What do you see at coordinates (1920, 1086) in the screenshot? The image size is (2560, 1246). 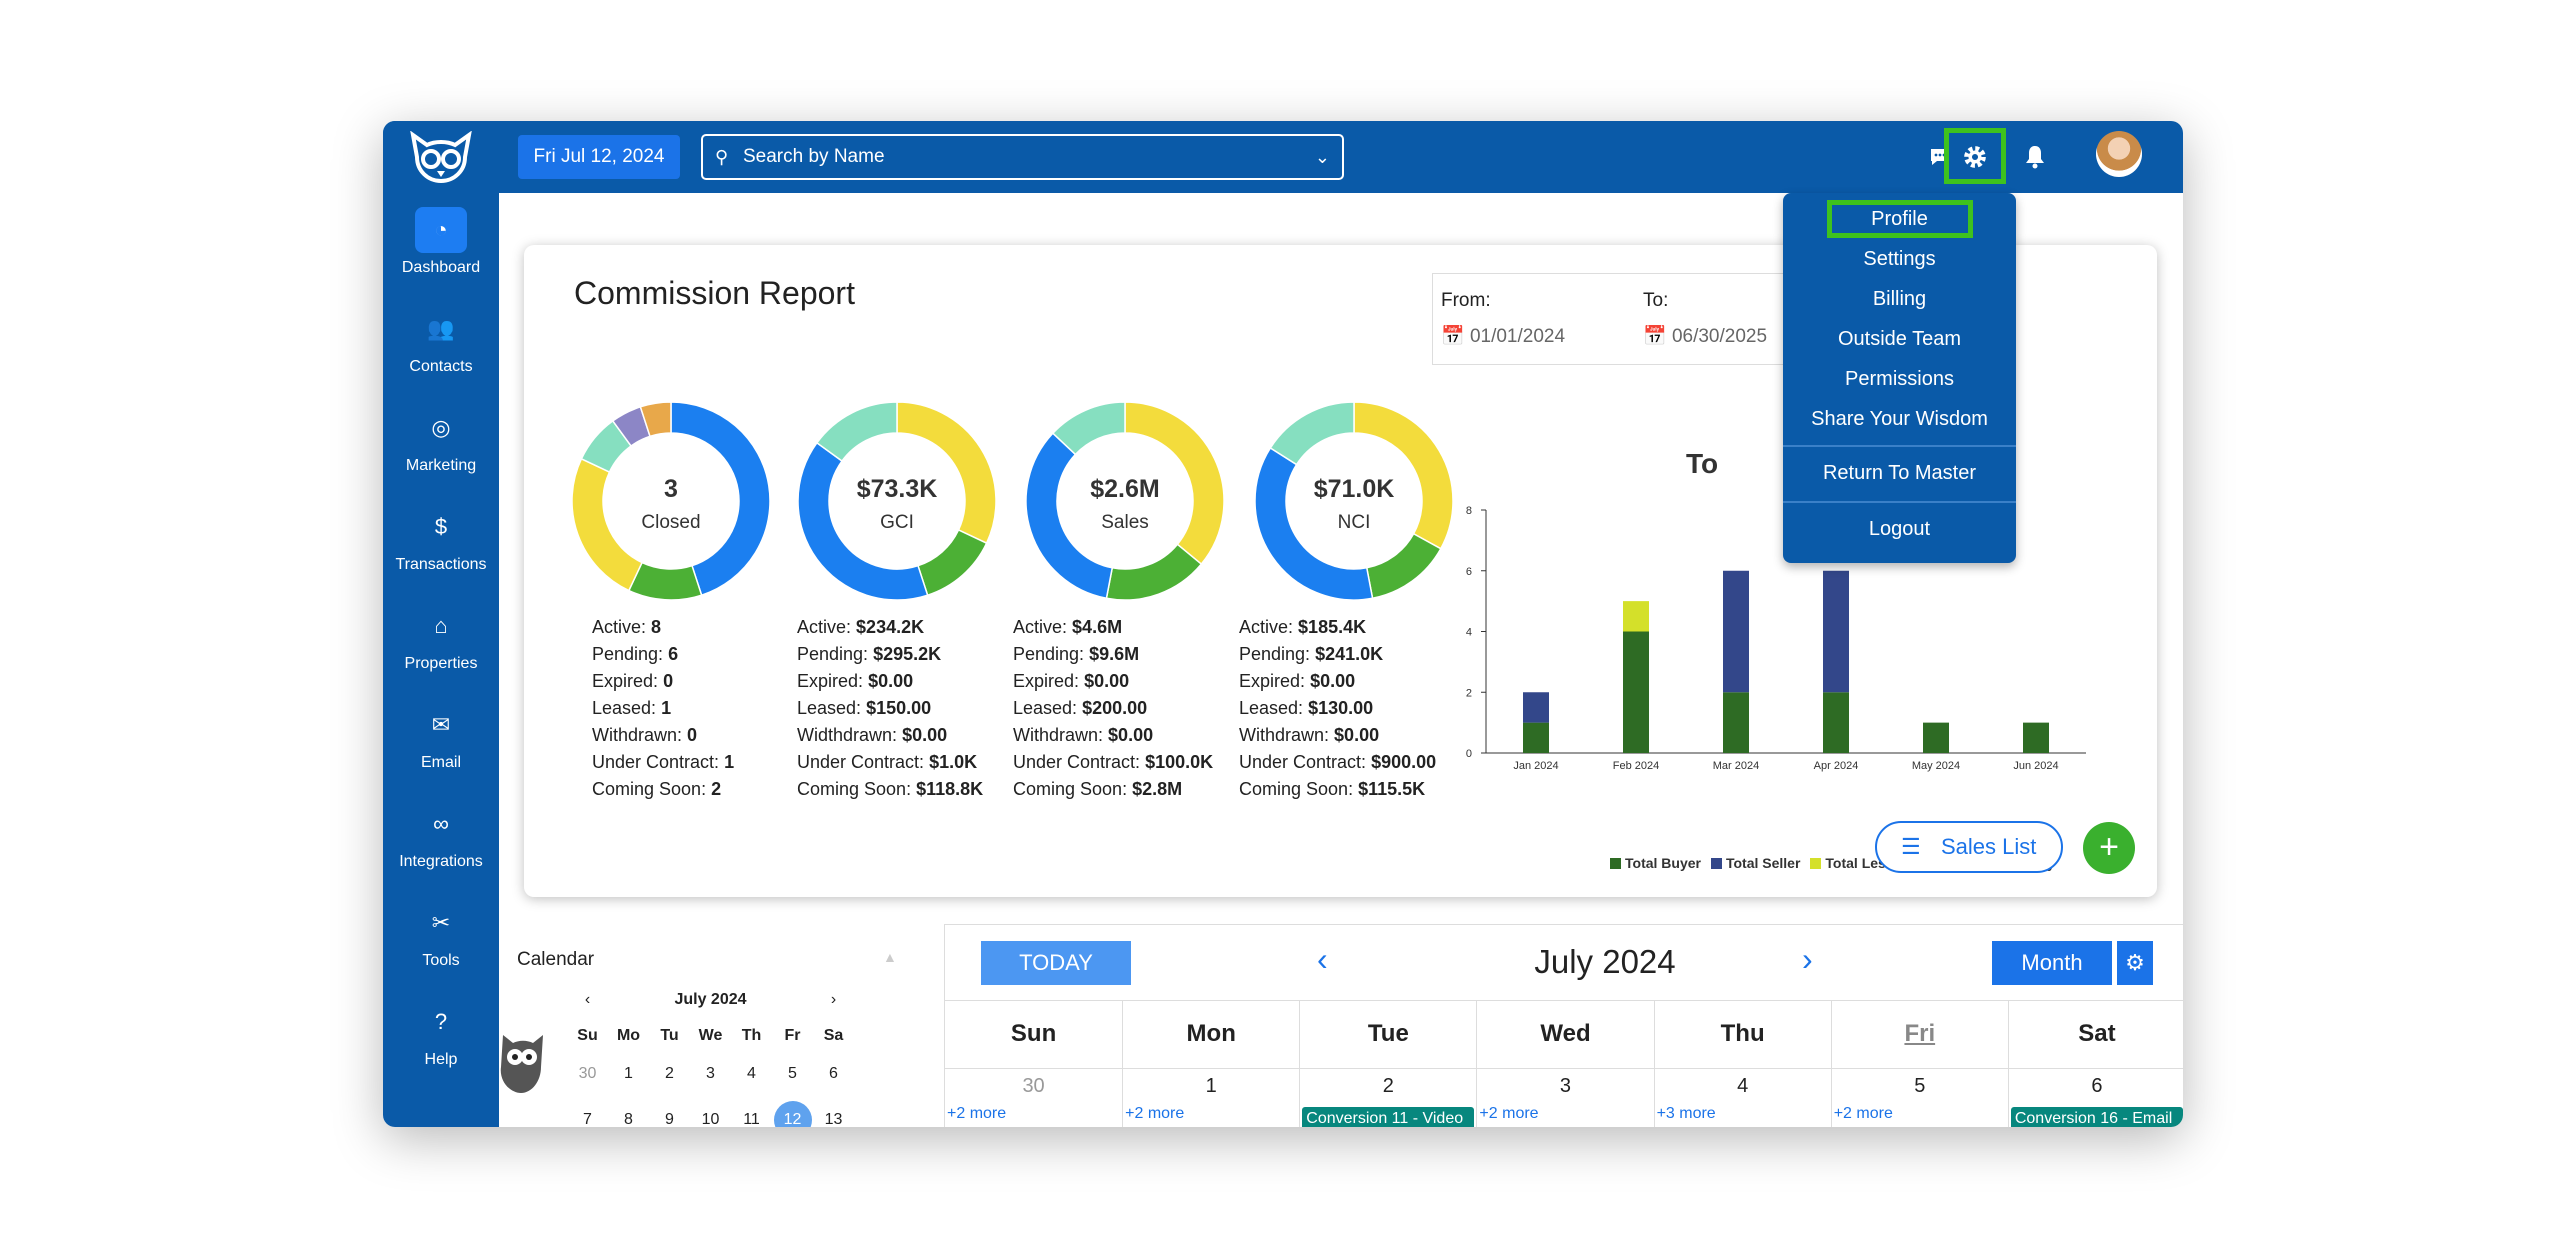 I see `calendar-day-number: 5` at bounding box center [1920, 1086].